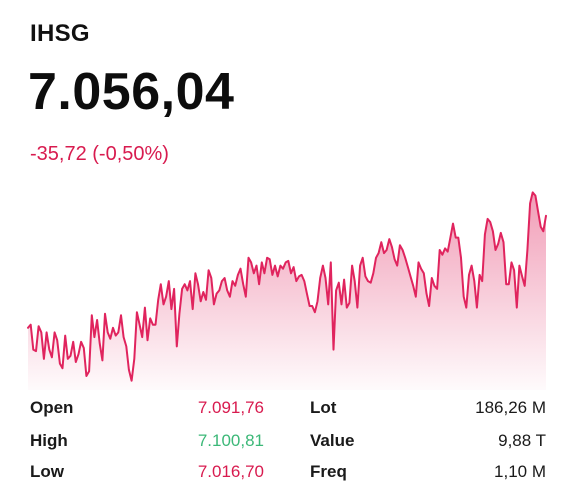 This screenshot has height=503, width=574. I want to click on freq-label: Freq, so click(328, 471).